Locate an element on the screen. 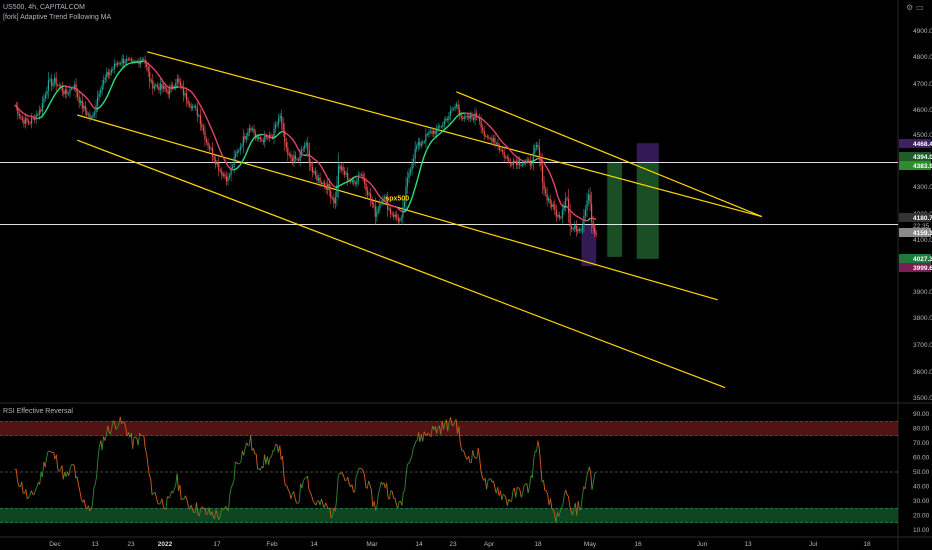  scale-icon: ▭ is located at coordinates (920, 7).